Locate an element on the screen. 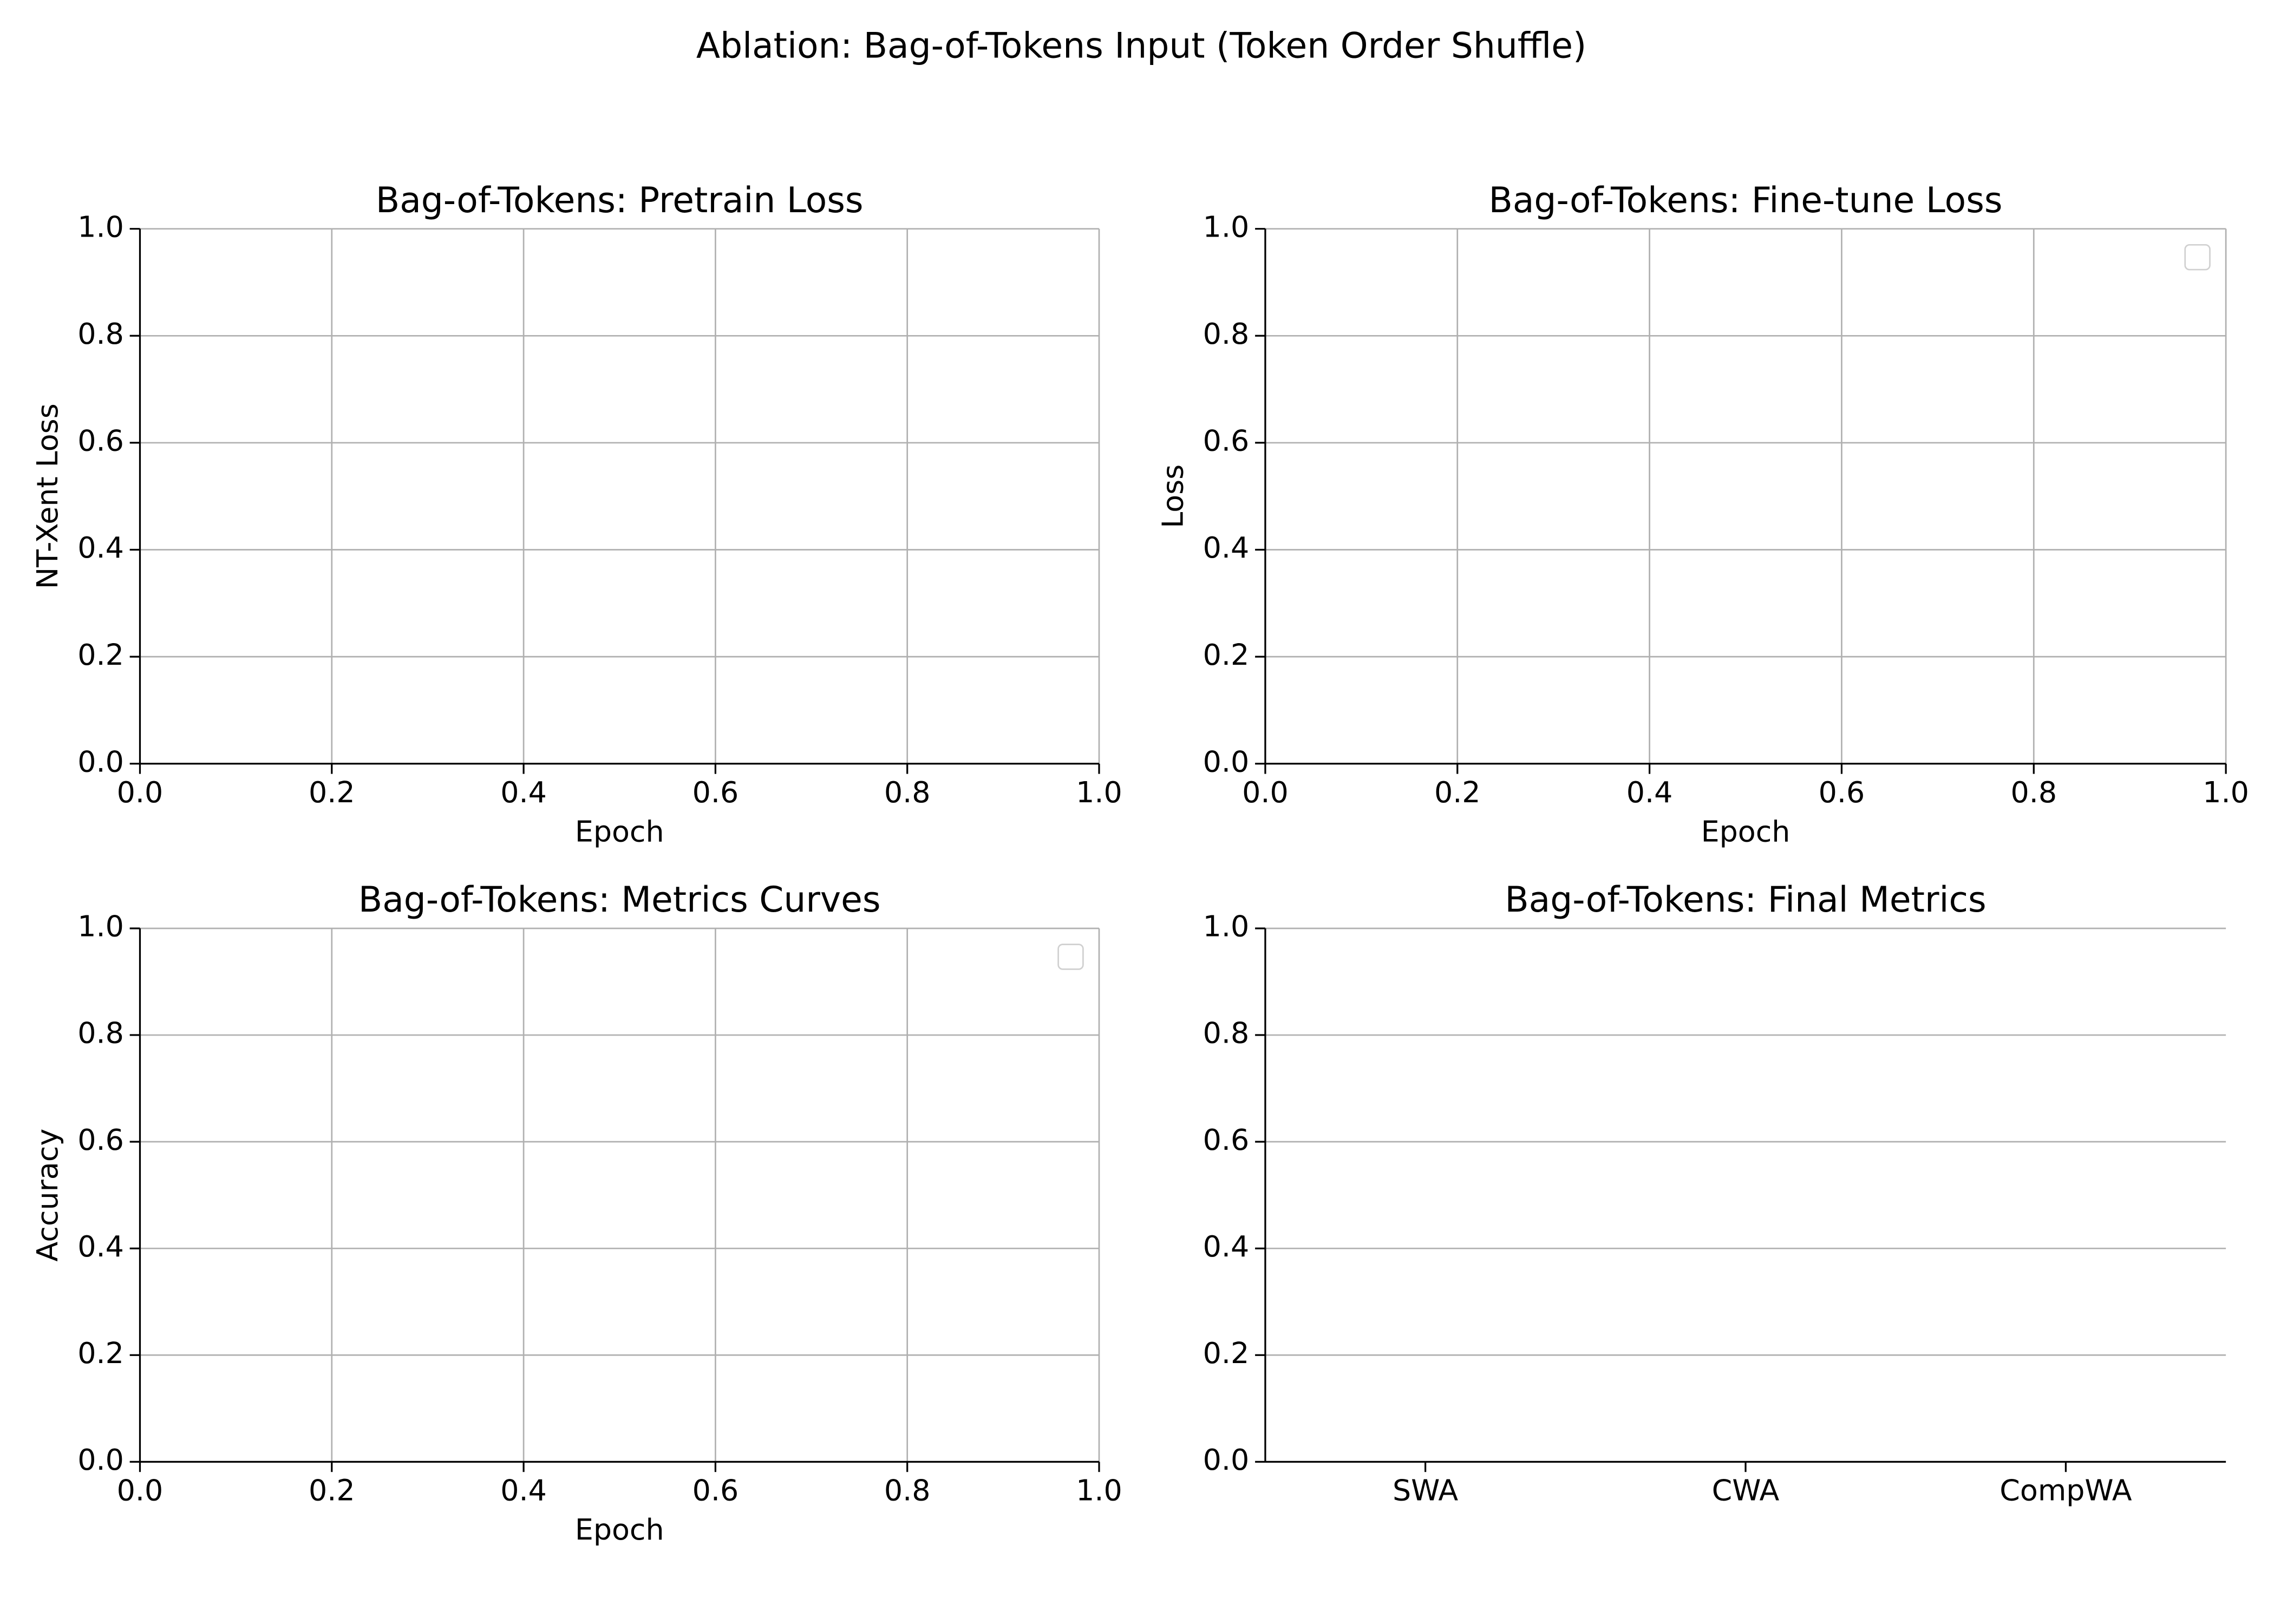 This screenshot has height=1624, width=2274. x-tick-label: CompWA is located at coordinates (2066, 1491).